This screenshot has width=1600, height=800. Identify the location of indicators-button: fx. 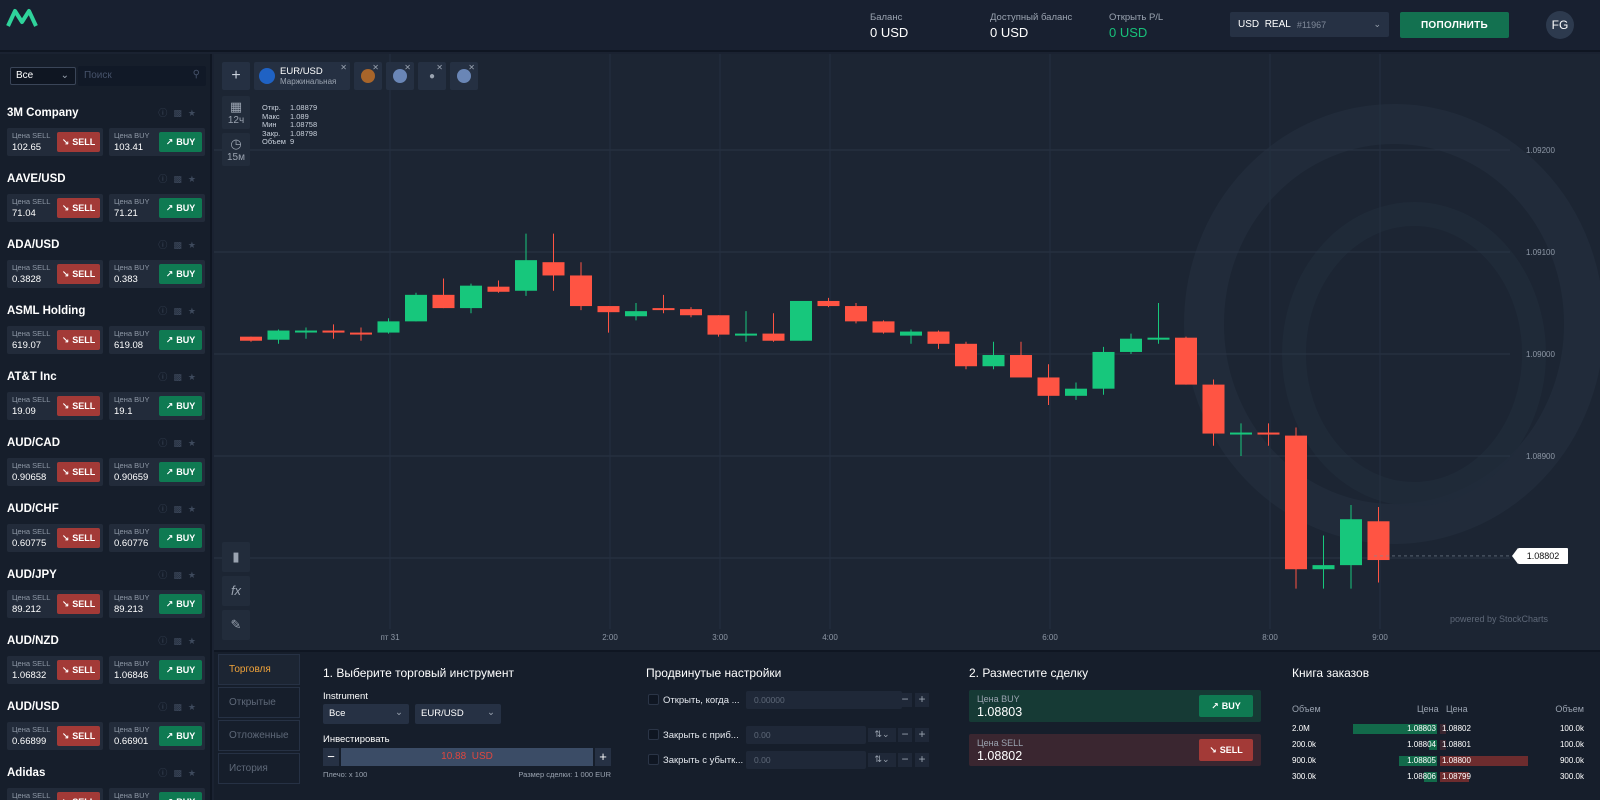
(236, 591).